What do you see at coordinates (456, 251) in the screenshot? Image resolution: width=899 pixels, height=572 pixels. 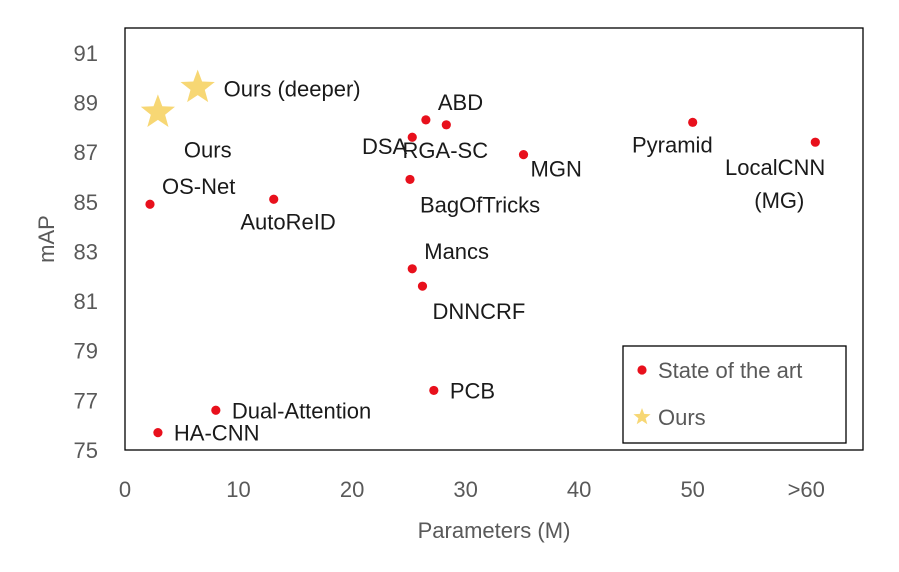 I see `point-label-mancs: Mancs` at bounding box center [456, 251].